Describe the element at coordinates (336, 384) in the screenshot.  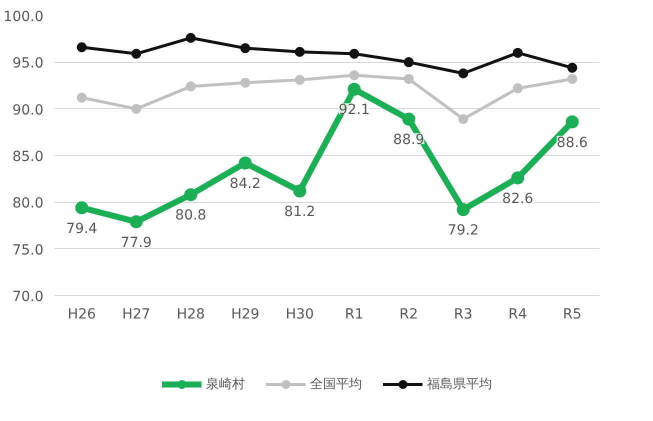
I see `legend-label: 全国平均` at that location.